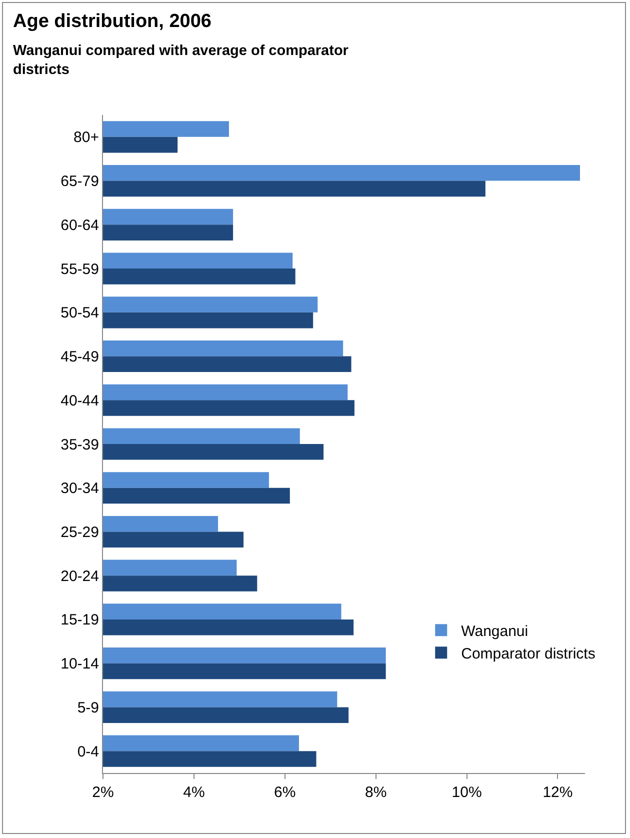  What do you see at coordinates (79, 357) in the screenshot?
I see `y-tick-label: 45-49` at bounding box center [79, 357].